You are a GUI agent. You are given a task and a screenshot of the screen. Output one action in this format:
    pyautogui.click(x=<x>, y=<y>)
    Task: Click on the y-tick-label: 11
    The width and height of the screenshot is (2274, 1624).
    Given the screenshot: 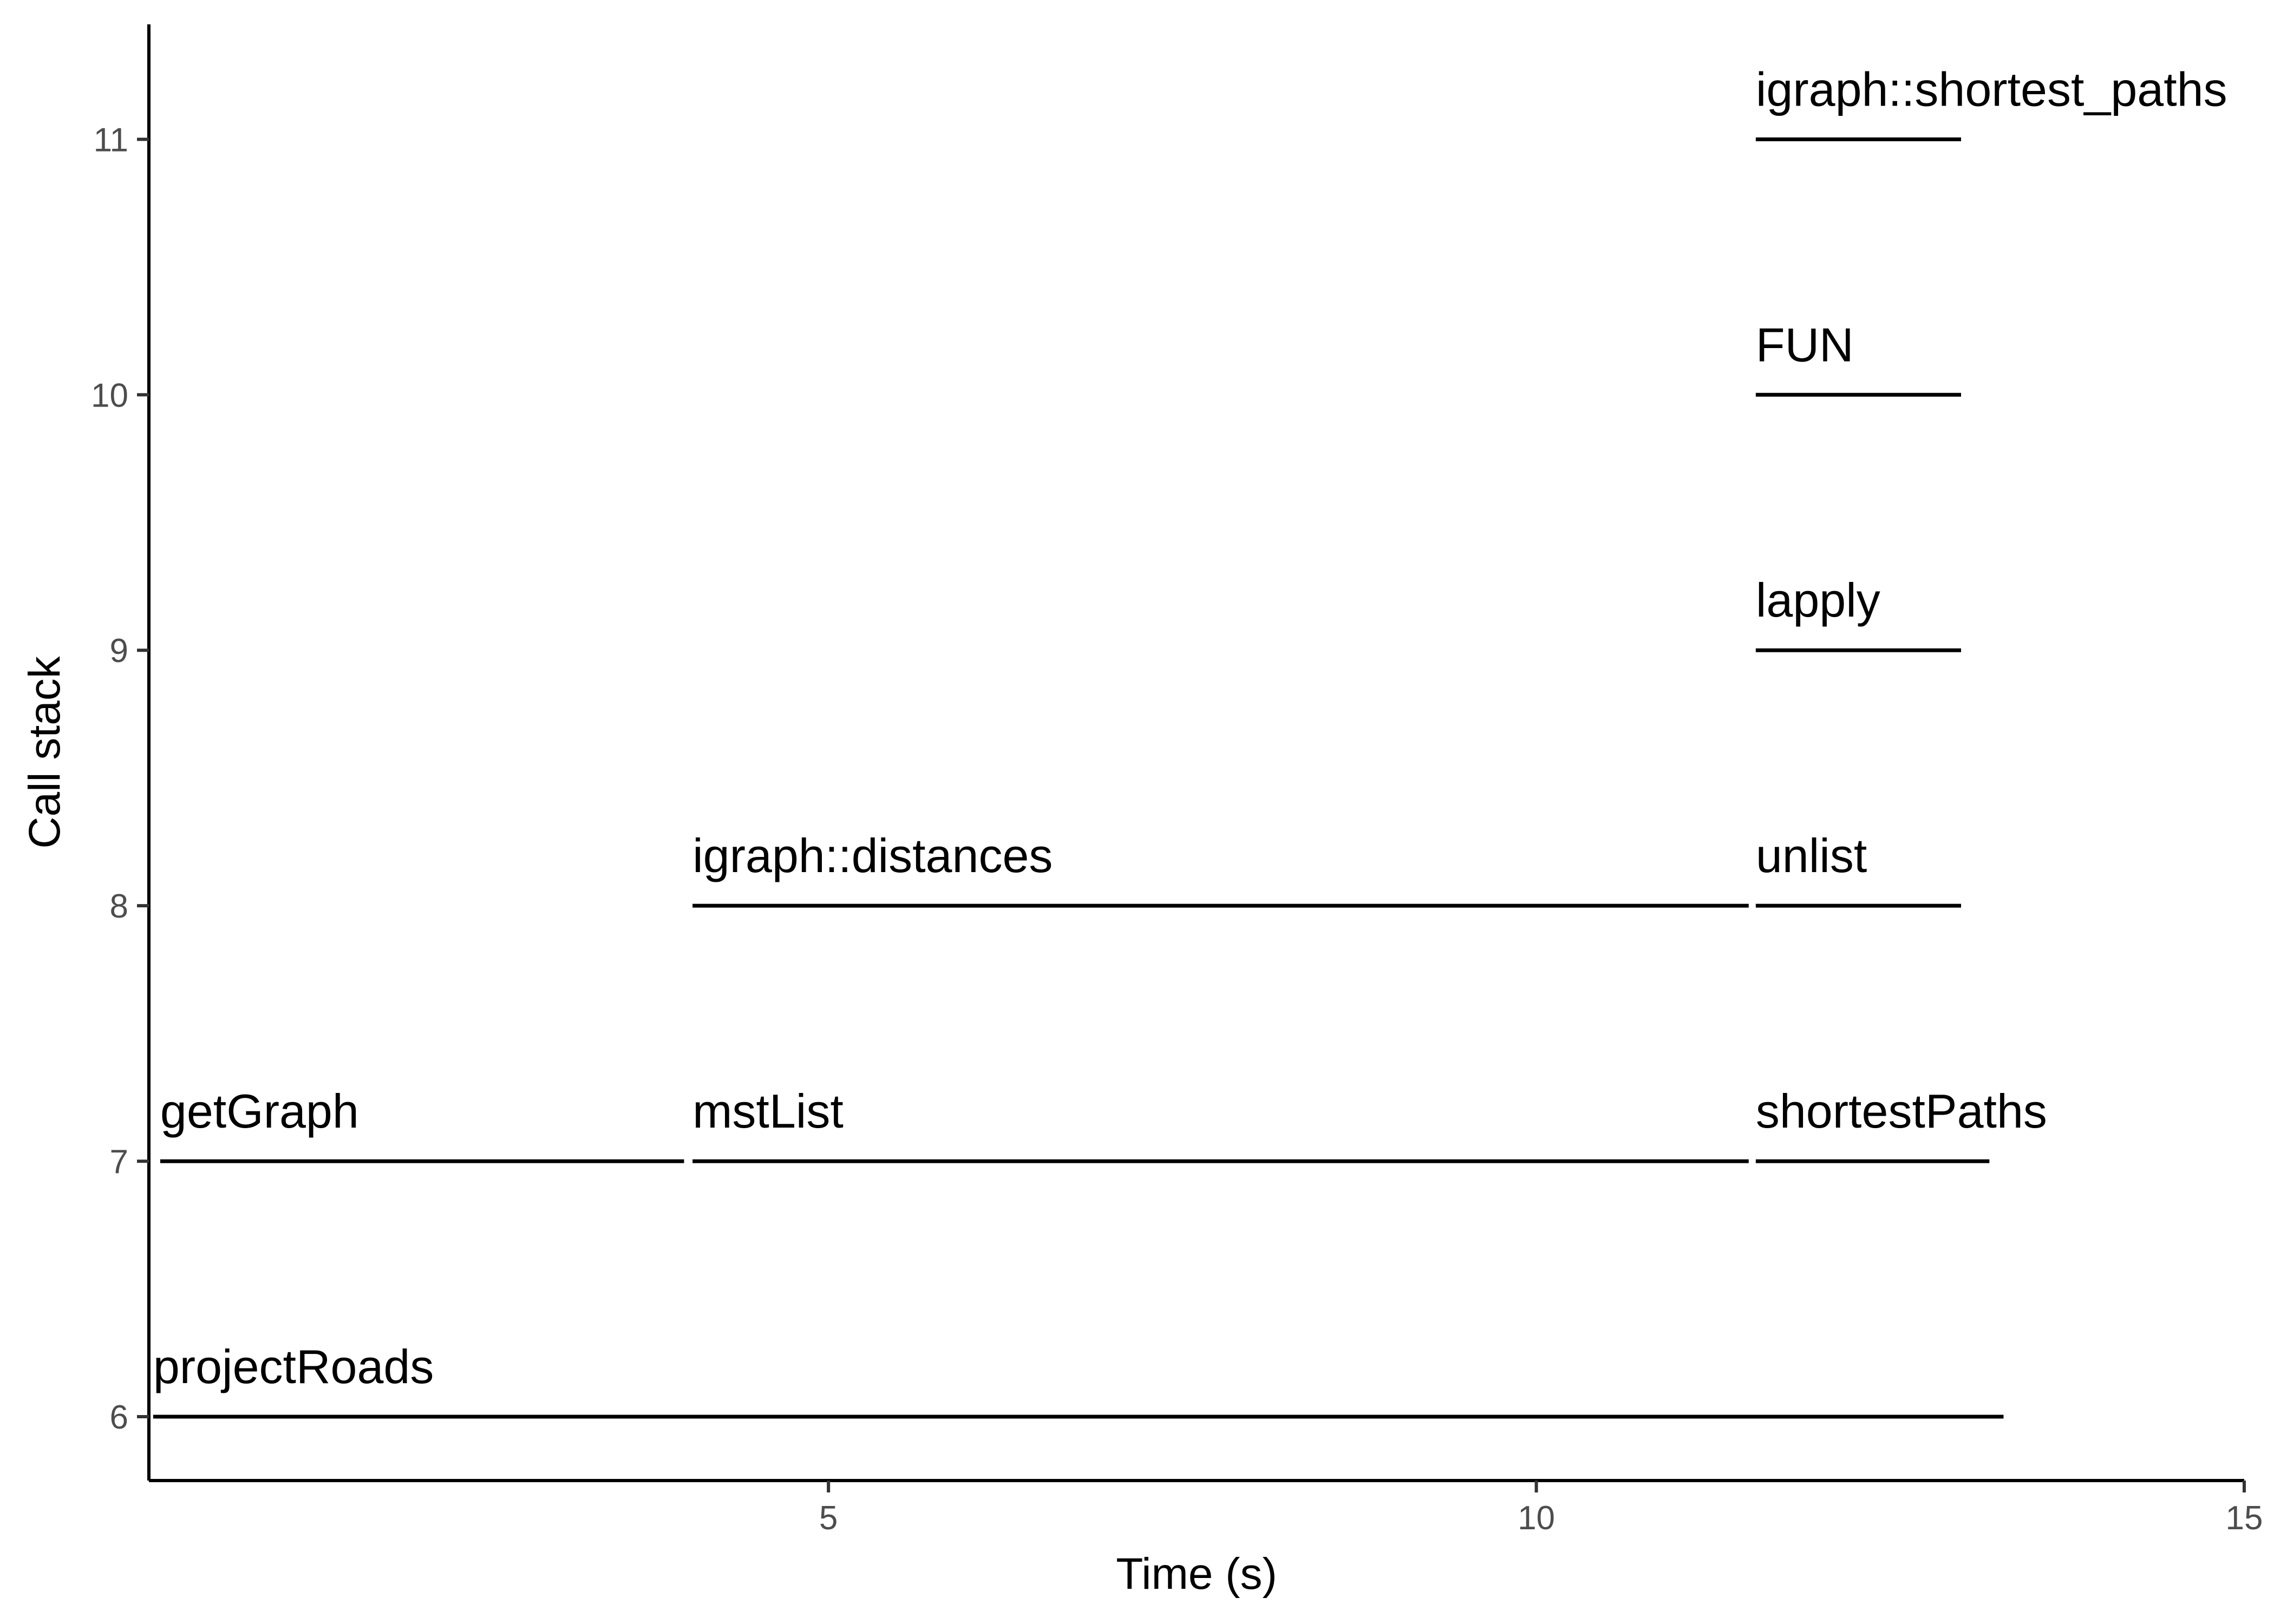 What is the action you would take?
    pyautogui.click(x=111, y=140)
    